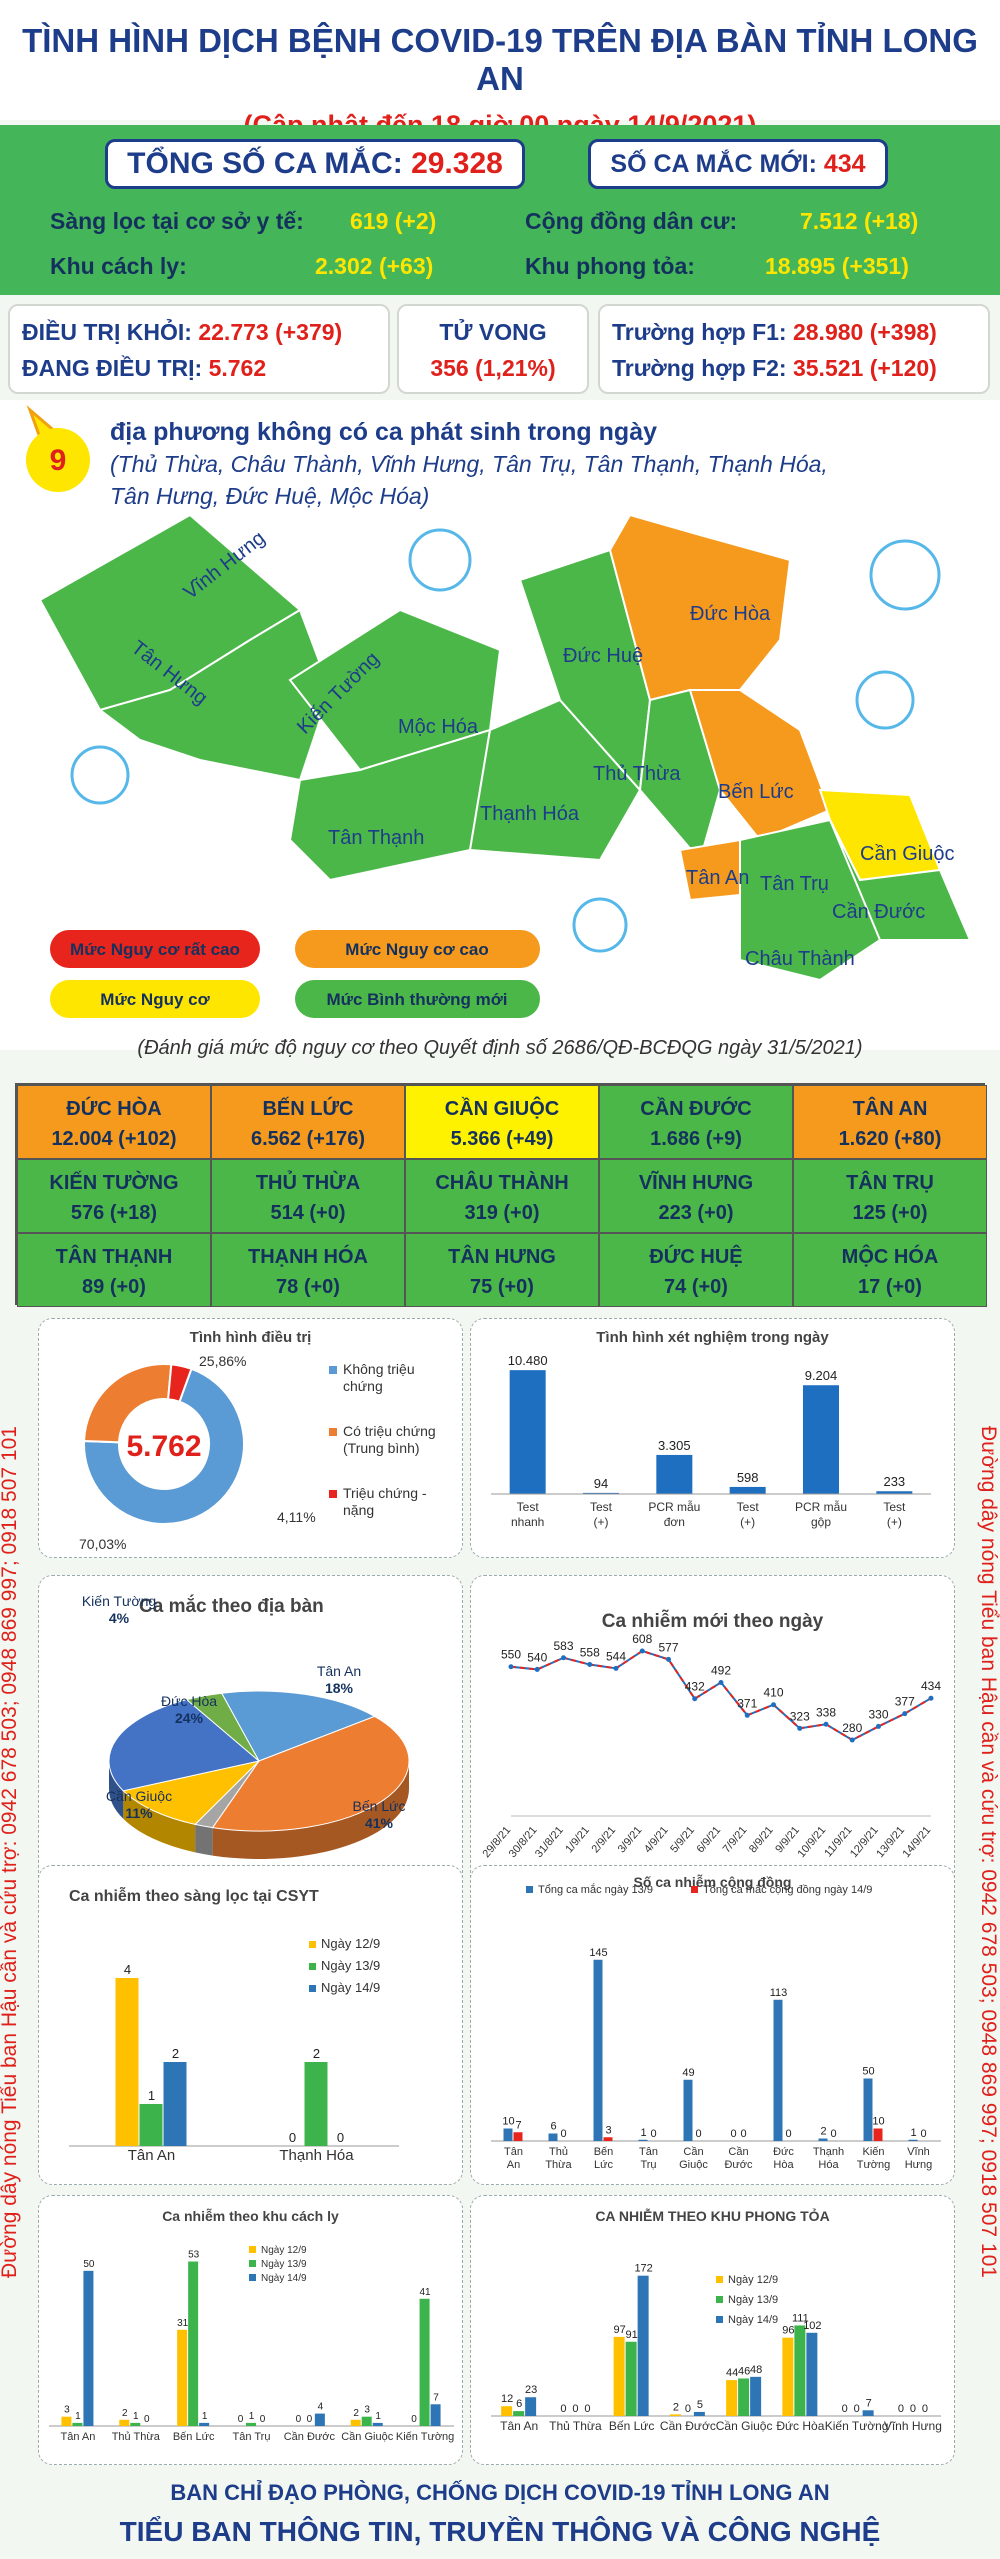 The image size is (1000, 2559). What do you see at coordinates (222, 1361) in the screenshot?
I see `slice-label: 25,86%` at bounding box center [222, 1361].